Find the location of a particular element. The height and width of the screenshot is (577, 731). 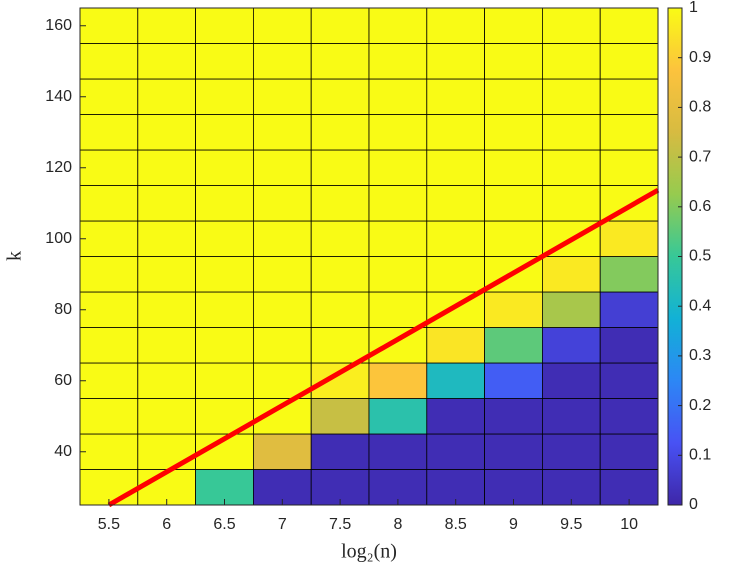

colorbar-tick-label: 0.2 is located at coordinates (700, 405).